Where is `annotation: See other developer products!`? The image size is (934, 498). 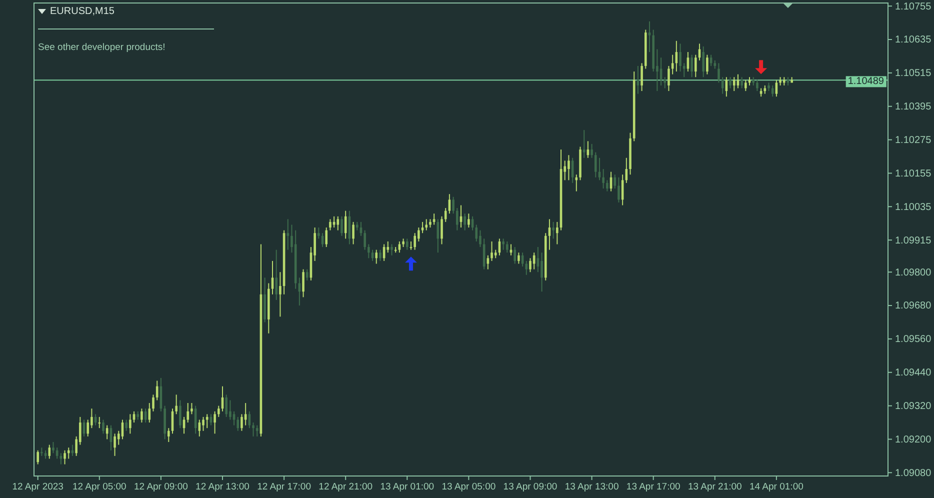 annotation: See other developer products! is located at coordinates (102, 47).